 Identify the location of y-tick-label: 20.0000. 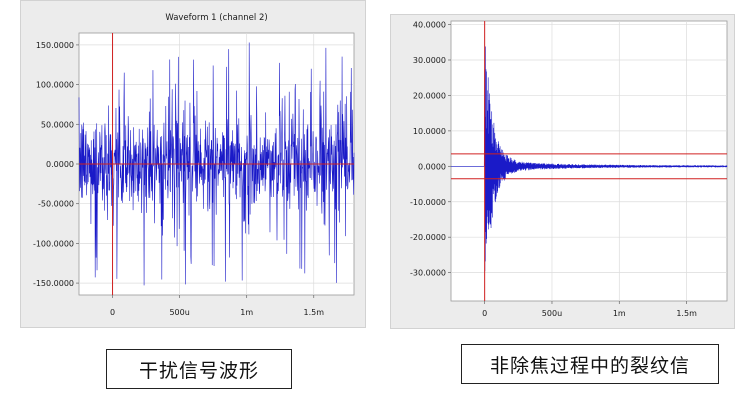
(429, 95).